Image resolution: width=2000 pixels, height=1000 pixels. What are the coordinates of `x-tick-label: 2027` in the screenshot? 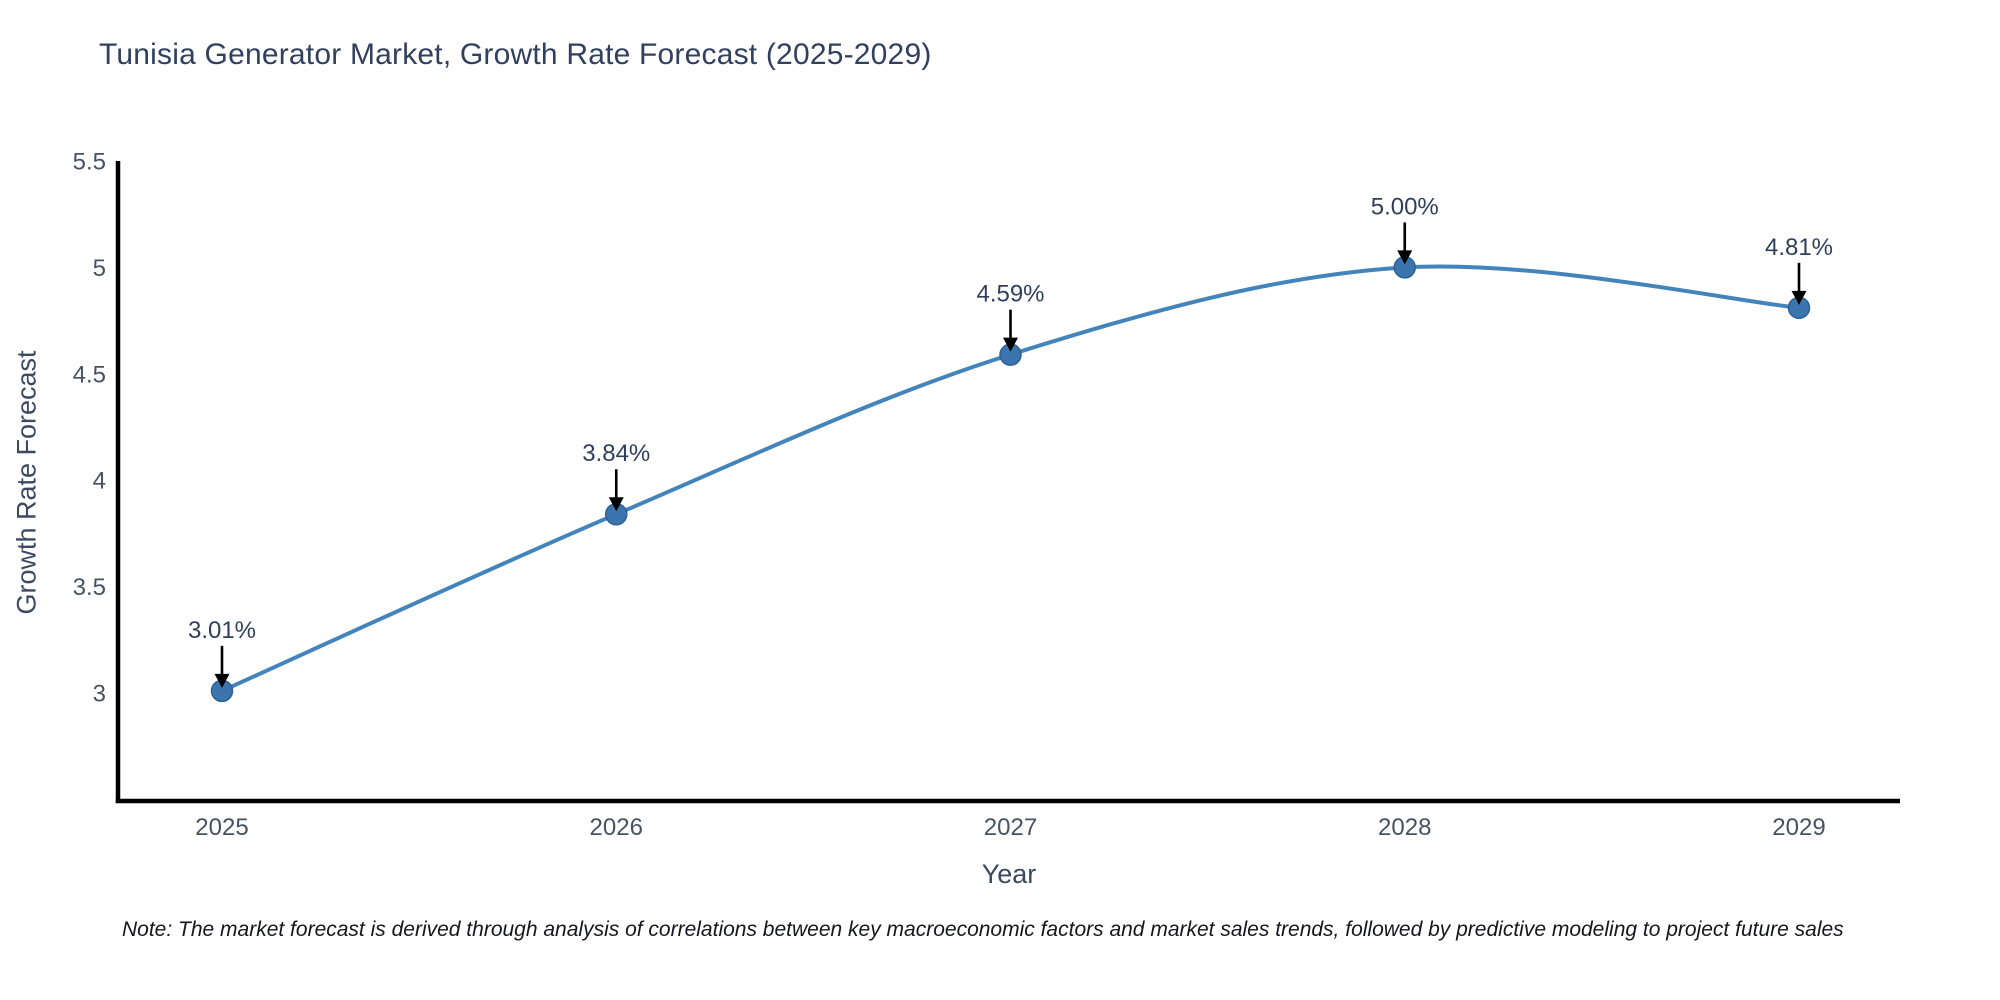 It's located at (1010, 827).